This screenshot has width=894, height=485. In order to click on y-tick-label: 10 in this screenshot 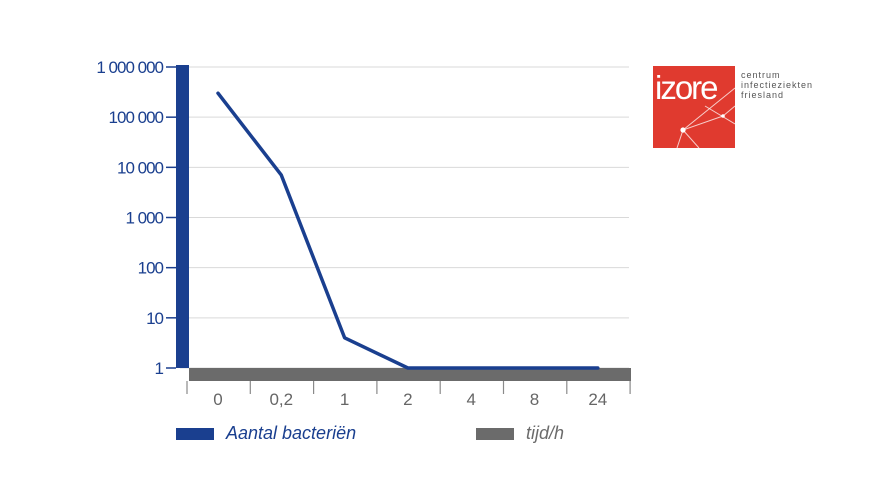, I will do `click(154, 318)`.